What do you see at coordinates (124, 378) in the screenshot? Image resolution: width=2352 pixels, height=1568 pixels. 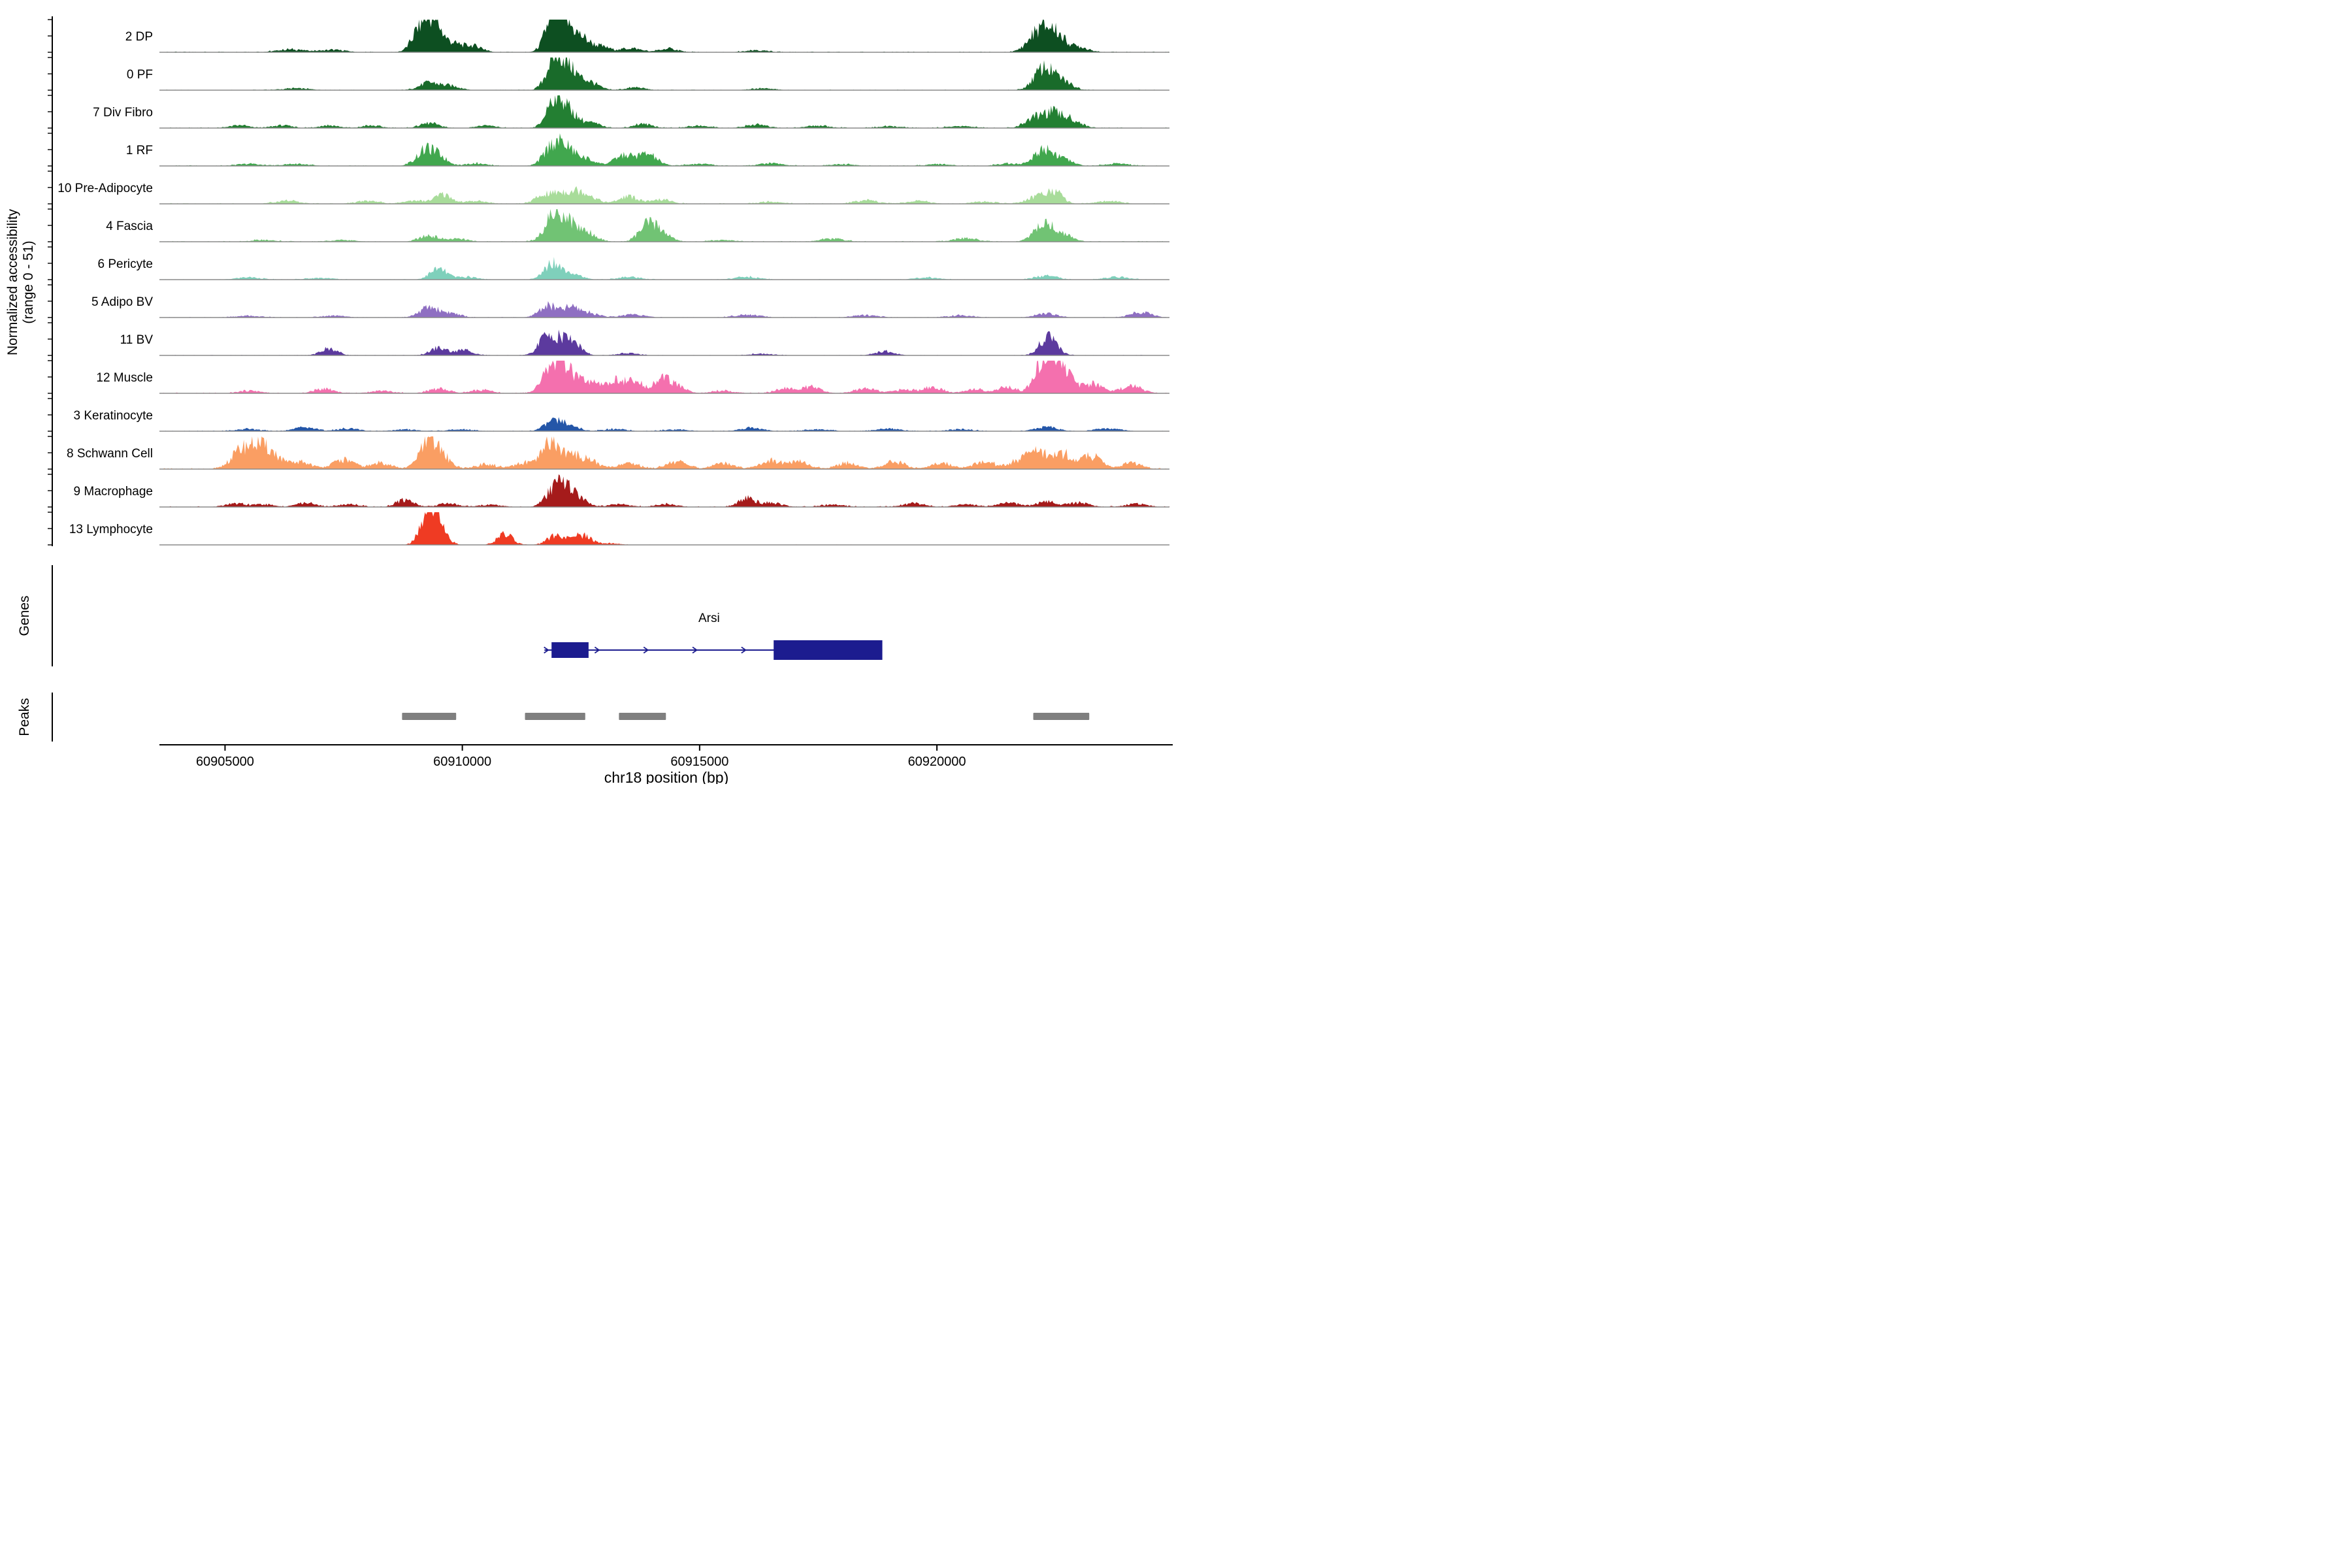 I see `track-label-12-muscle: 12 Muscle` at bounding box center [124, 378].